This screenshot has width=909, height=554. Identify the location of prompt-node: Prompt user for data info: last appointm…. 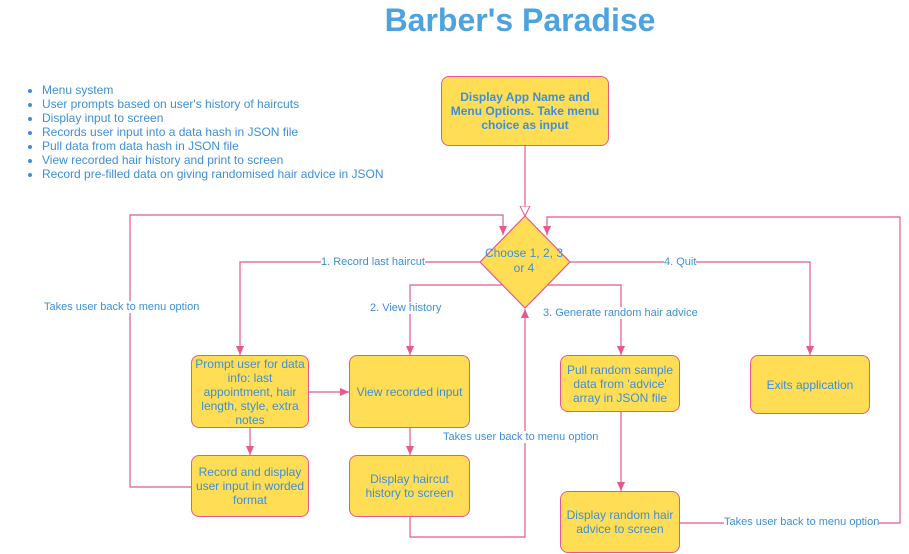
(250, 391).